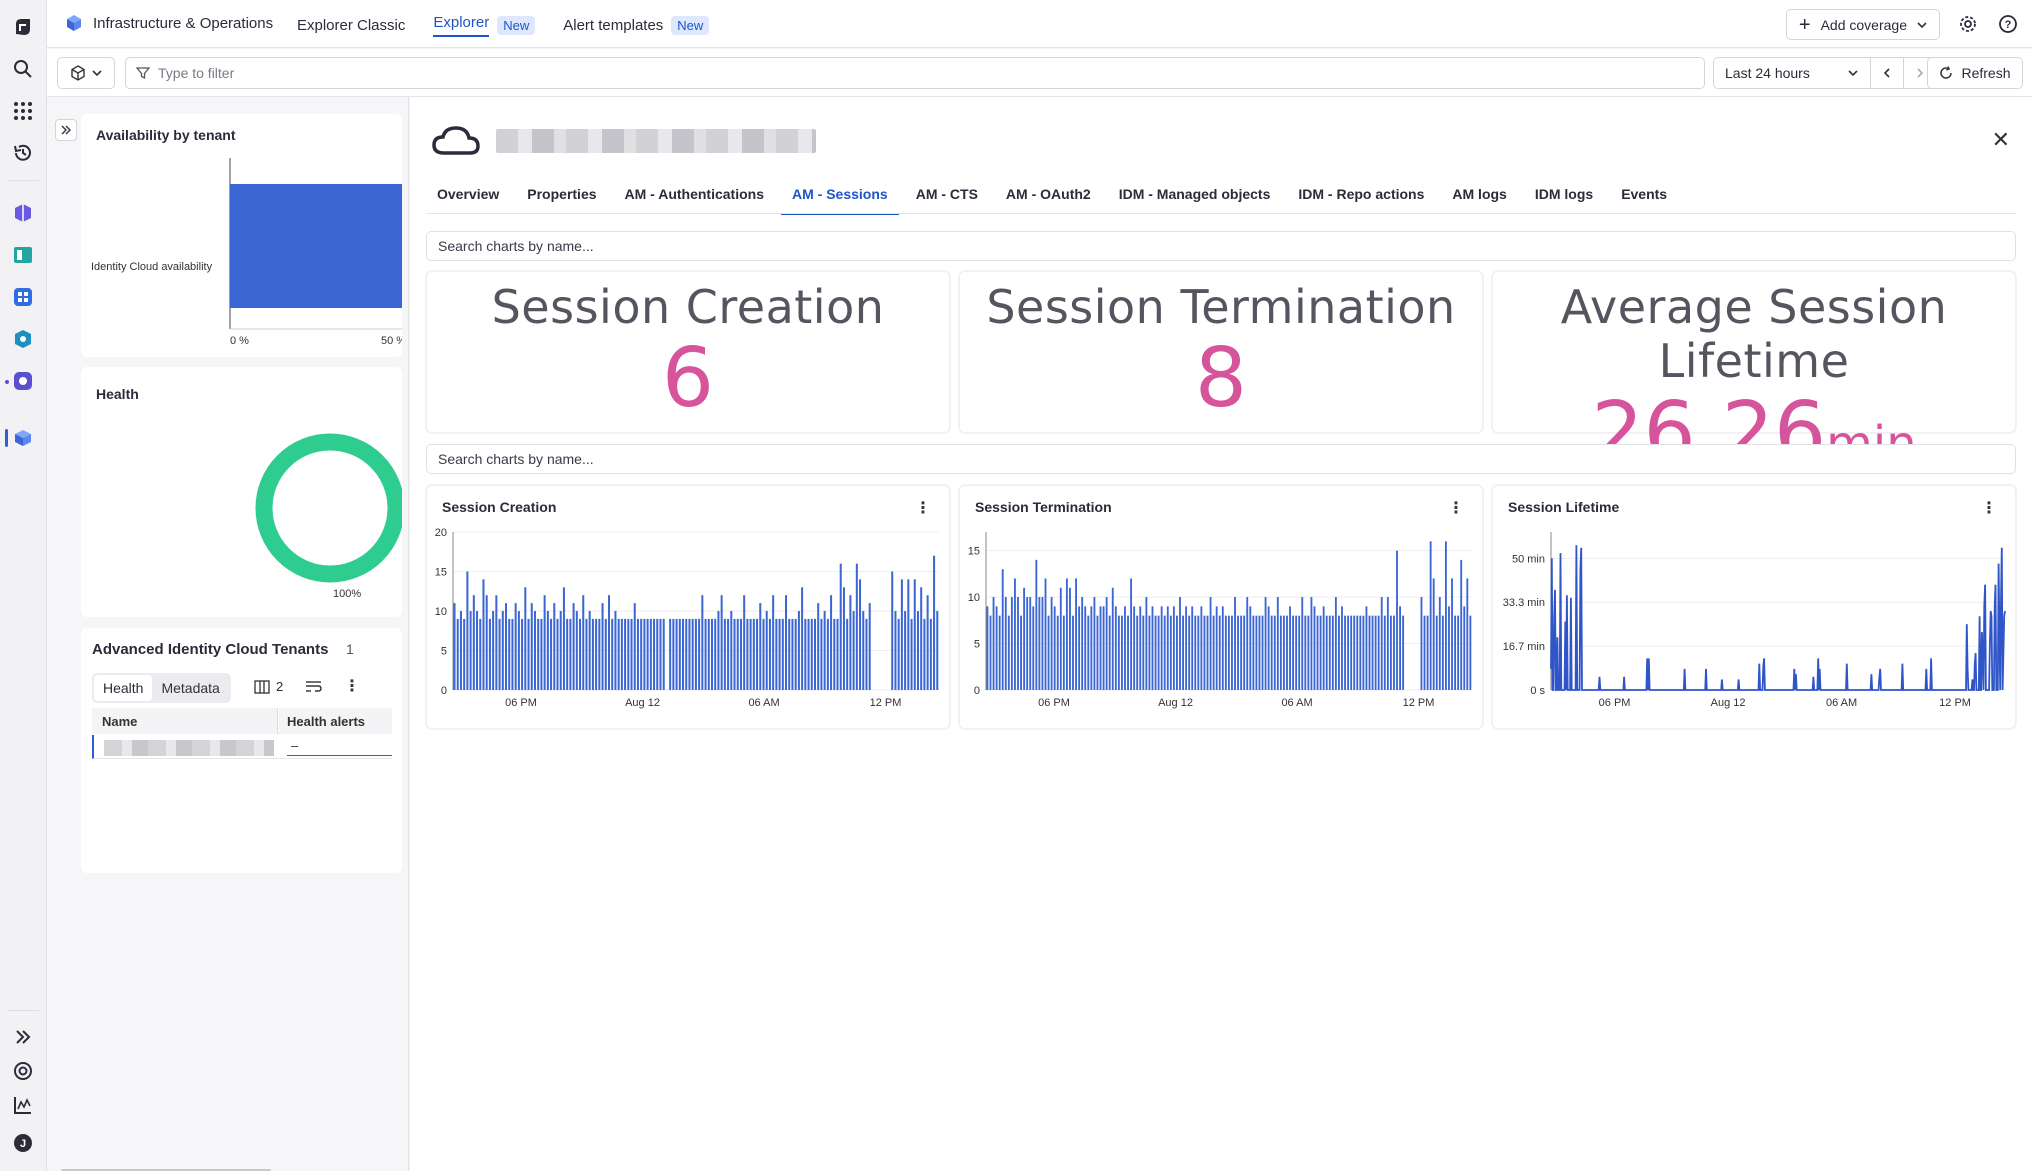 The image size is (2032, 1171). What do you see at coordinates (166, 1170) in the screenshot?
I see `horizontal-scrollbar` at bounding box center [166, 1170].